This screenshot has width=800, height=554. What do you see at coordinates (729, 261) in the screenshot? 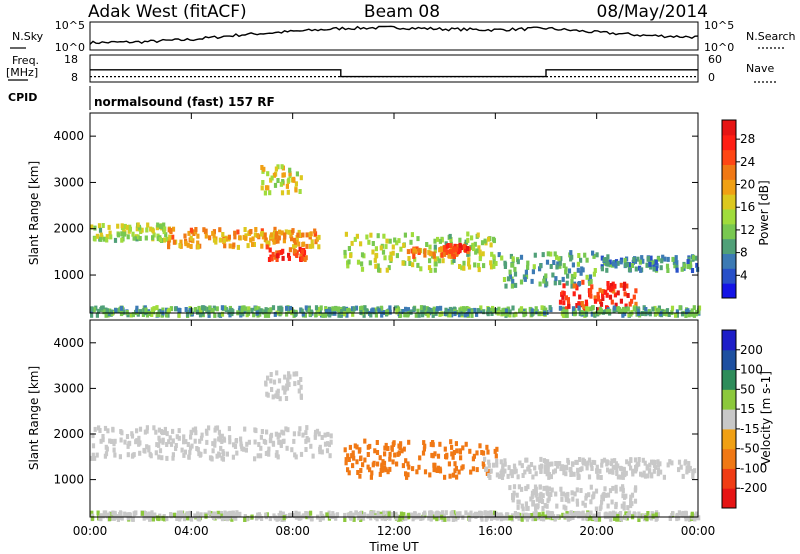
I see `colorbar-segment` at bounding box center [729, 261].